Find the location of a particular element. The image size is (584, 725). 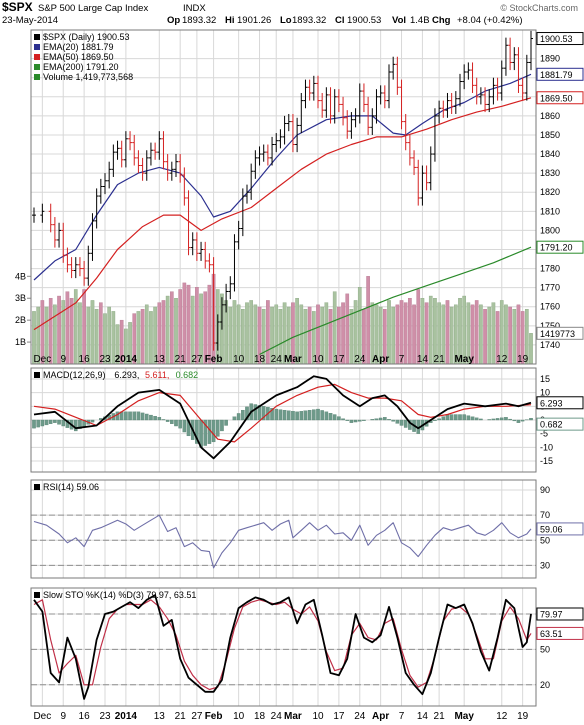

price-last-label-box is located at coordinates (560, 39).